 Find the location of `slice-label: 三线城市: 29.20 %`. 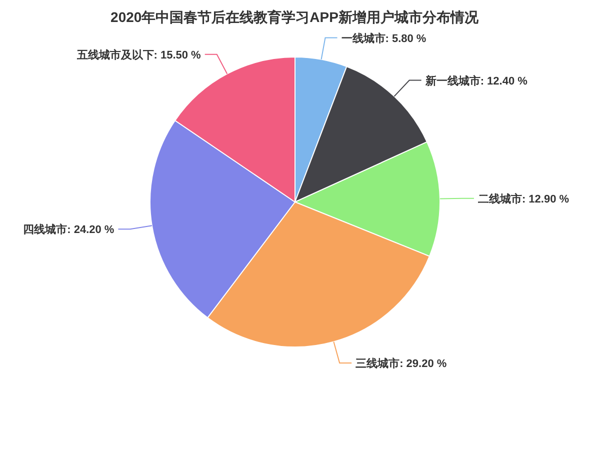

slice-label: 三线城市: 29.20 % is located at coordinates (401, 363).